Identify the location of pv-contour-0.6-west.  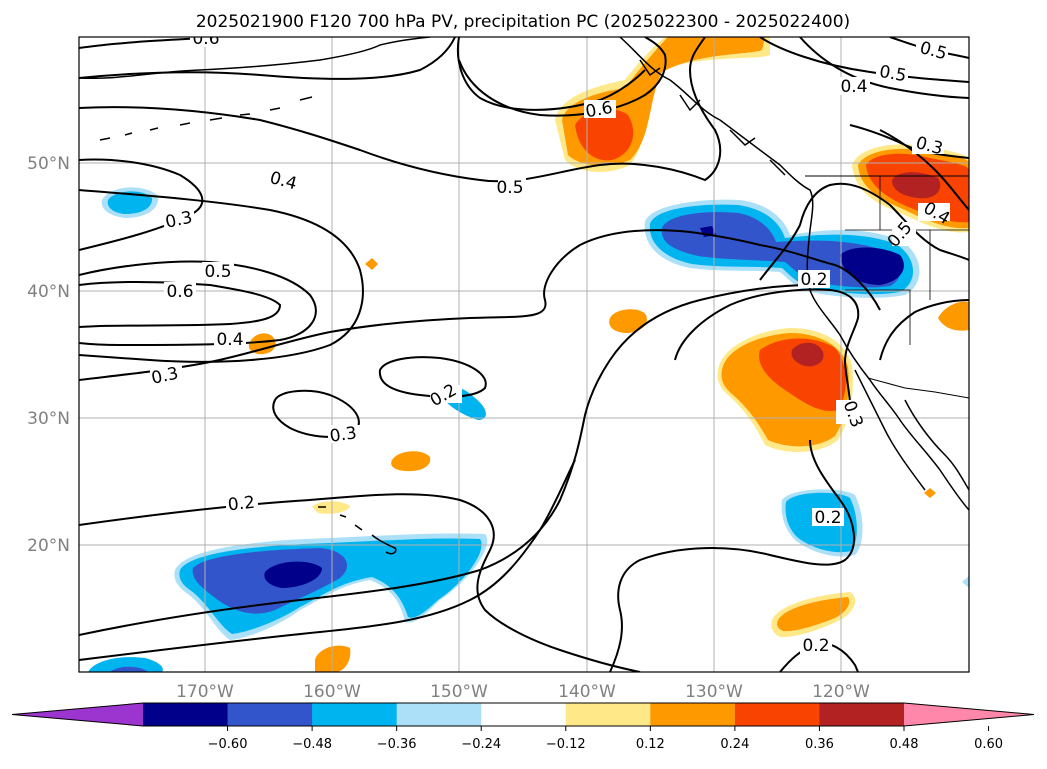
(180, 304).